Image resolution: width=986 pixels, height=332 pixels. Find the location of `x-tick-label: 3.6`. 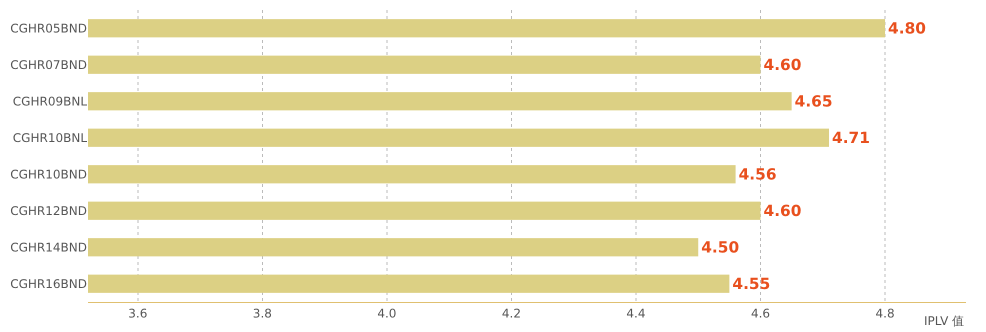

x-tick-label: 3.6 is located at coordinates (138, 313).